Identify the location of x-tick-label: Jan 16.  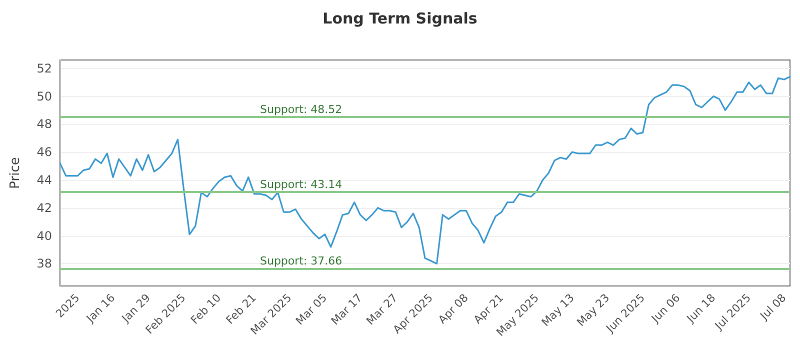
(100, 308).